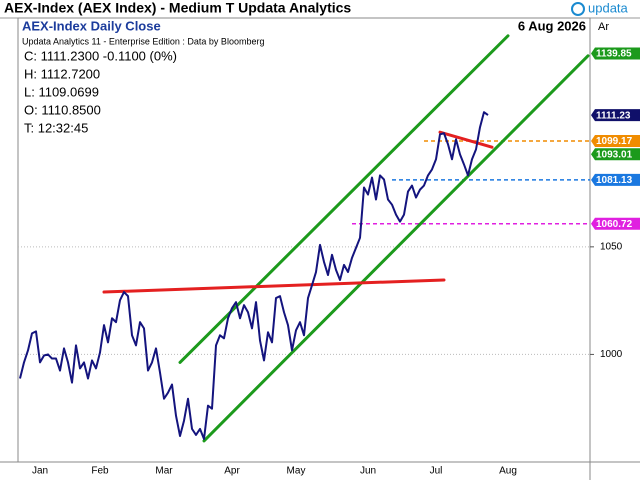 This screenshot has height=480, width=640. What do you see at coordinates (508, 471) in the screenshot?
I see `x-tick-label: Aug` at bounding box center [508, 471].